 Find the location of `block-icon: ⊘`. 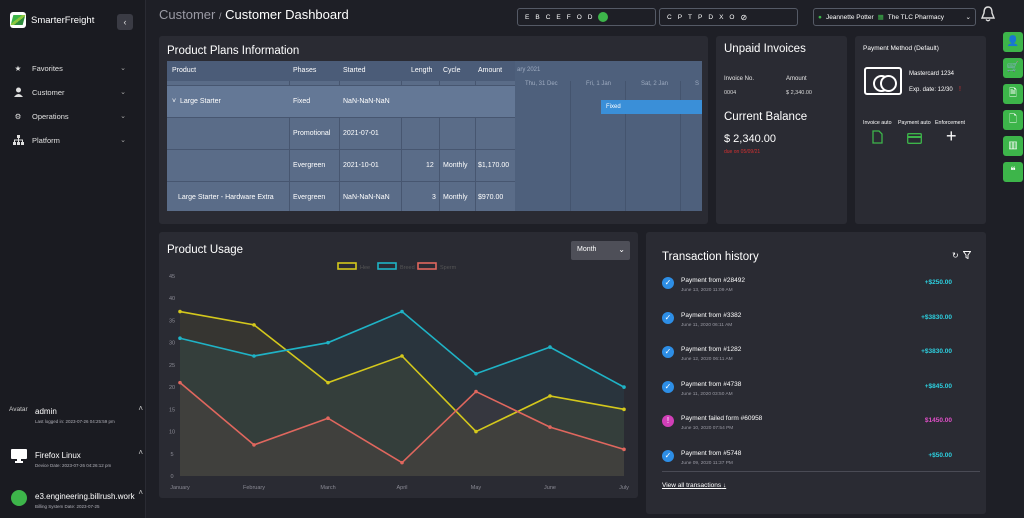

block-icon: ⊘ is located at coordinates (744, 17).